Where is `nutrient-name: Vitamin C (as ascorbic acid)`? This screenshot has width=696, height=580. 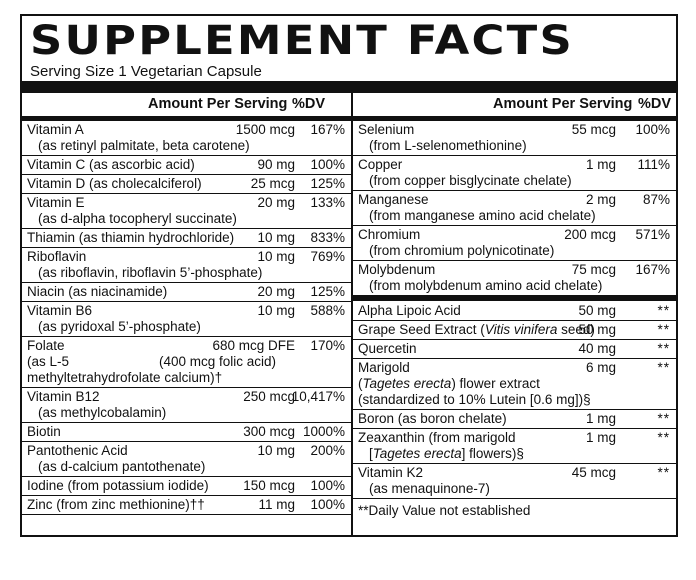
nutrient-name: Vitamin C (as ascorbic acid) is located at coordinates (111, 164).